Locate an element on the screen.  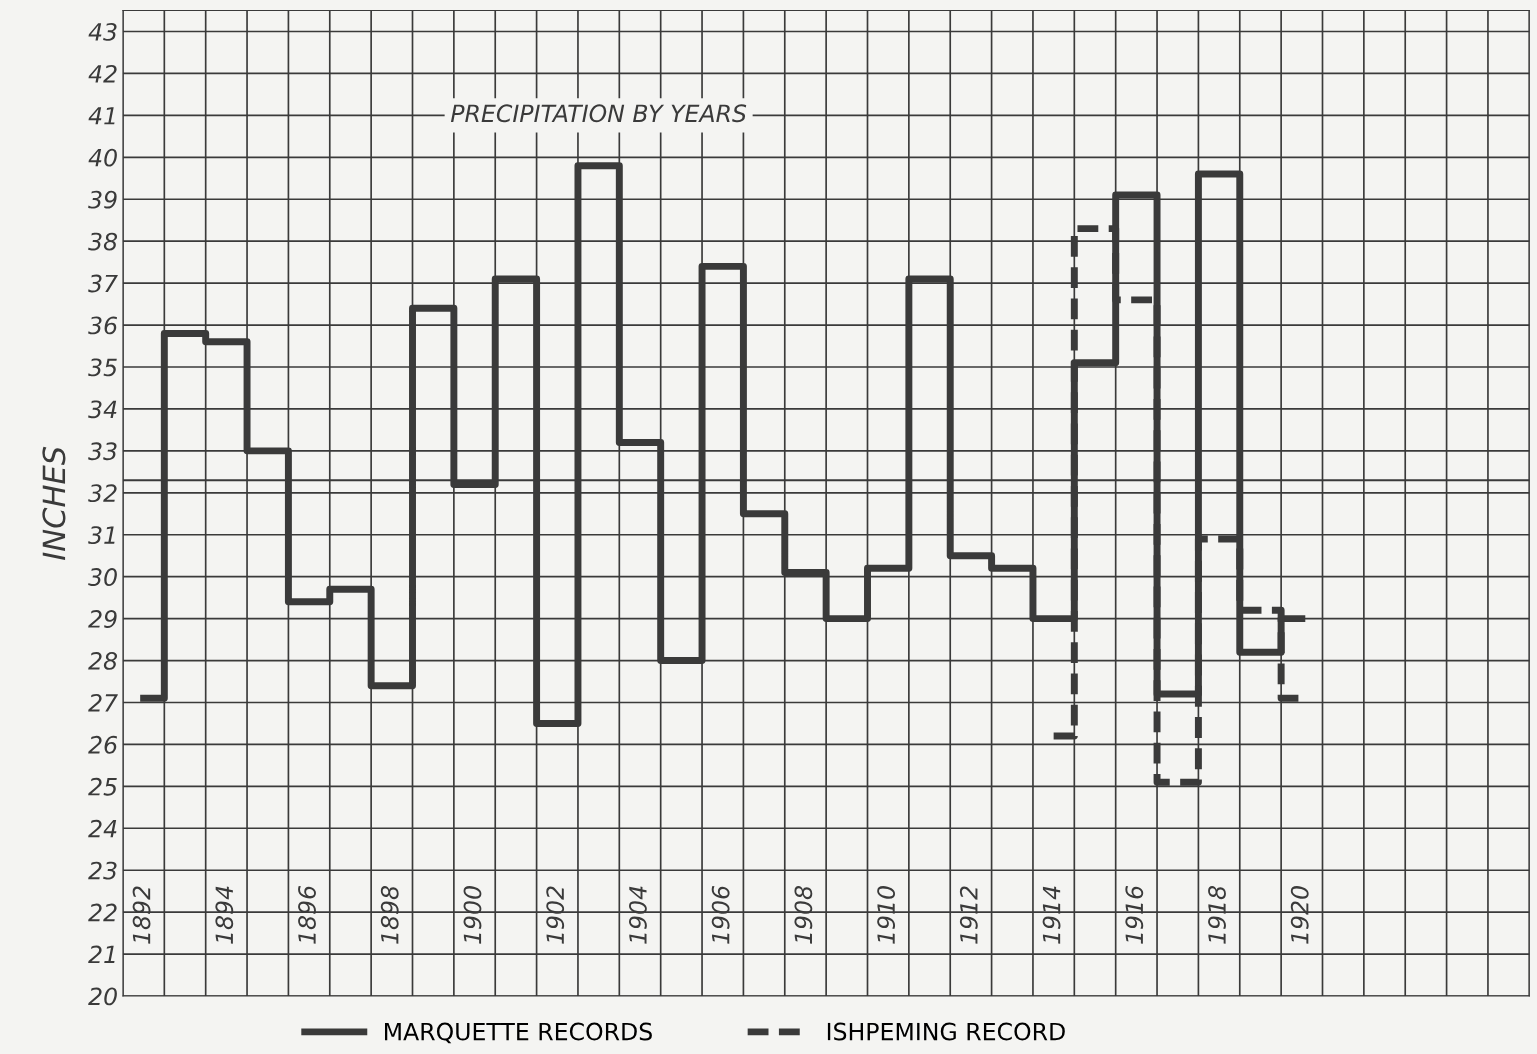
y-tick-label: 32 is located at coordinates (102, 493).